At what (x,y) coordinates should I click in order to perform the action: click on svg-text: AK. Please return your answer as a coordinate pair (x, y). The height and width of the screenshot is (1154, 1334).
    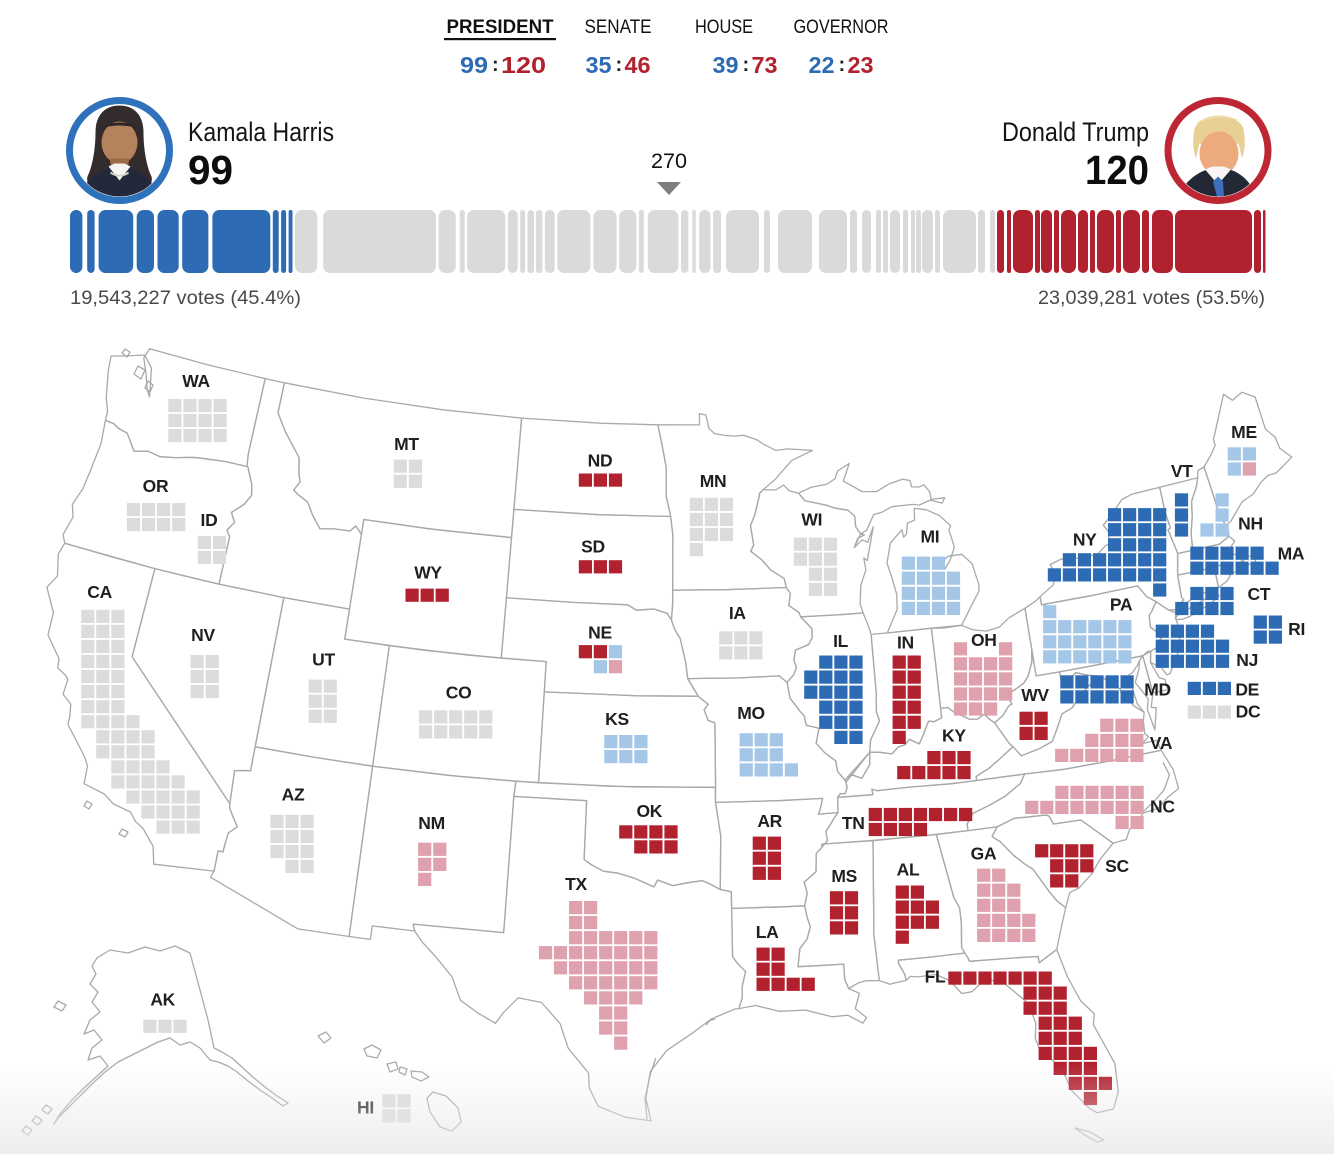
    Looking at the image, I should click on (162, 1000).